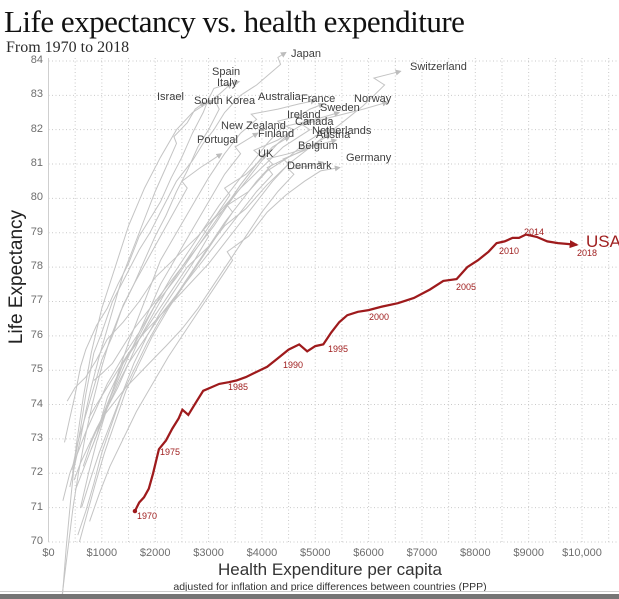  I want to click on x-tick-3000: $3000, so click(208, 553).